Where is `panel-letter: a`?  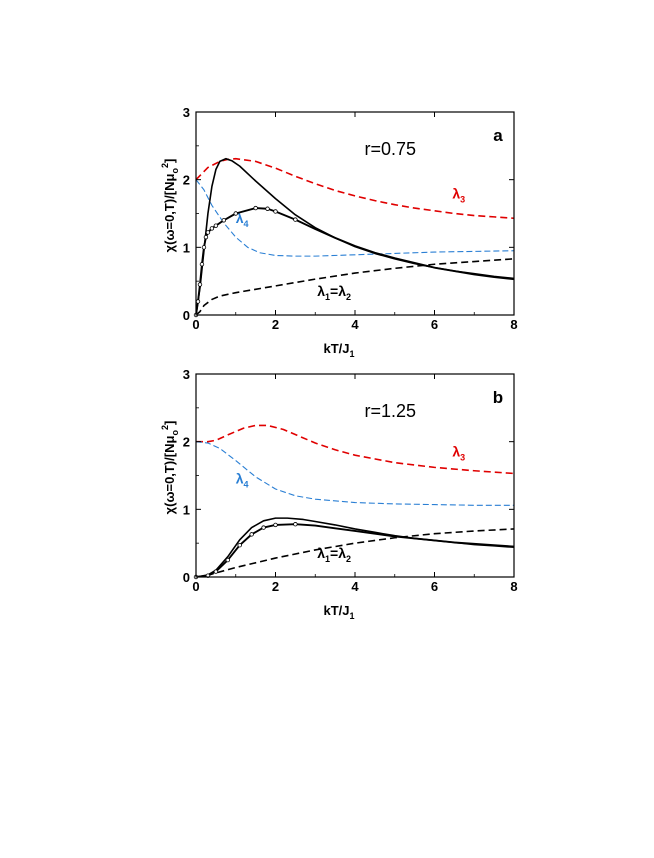 panel-letter: a is located at coordinates (498, 135).